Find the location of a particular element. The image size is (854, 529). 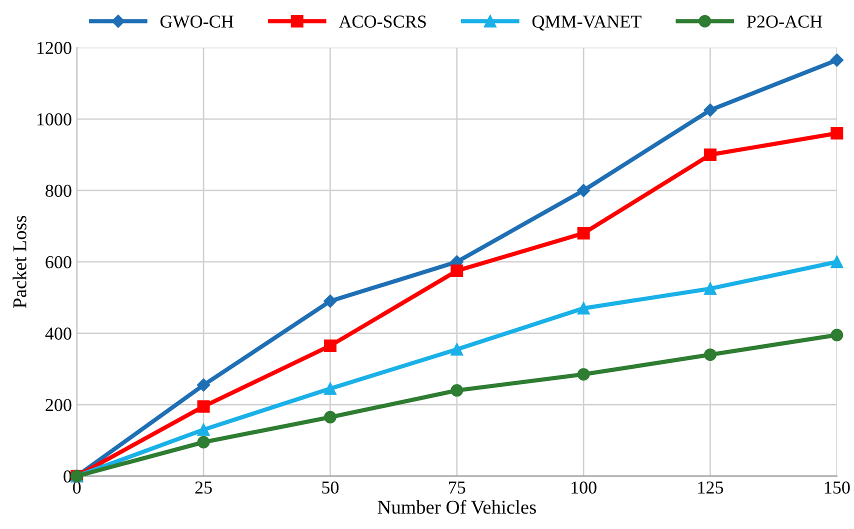

x-tick-label: 125 is located at coordinates (711, 488).